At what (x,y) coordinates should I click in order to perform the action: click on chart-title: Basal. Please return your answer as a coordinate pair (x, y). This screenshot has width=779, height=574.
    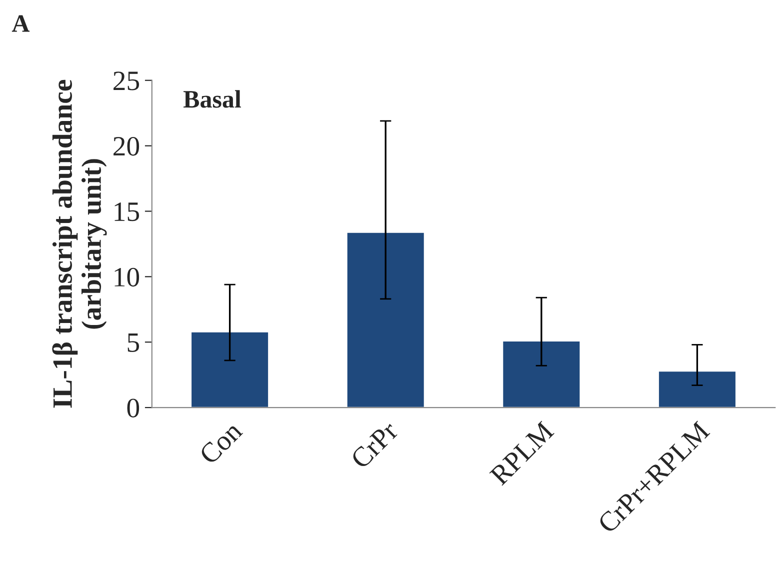
    Looking at the image, I should click on (212, 99).